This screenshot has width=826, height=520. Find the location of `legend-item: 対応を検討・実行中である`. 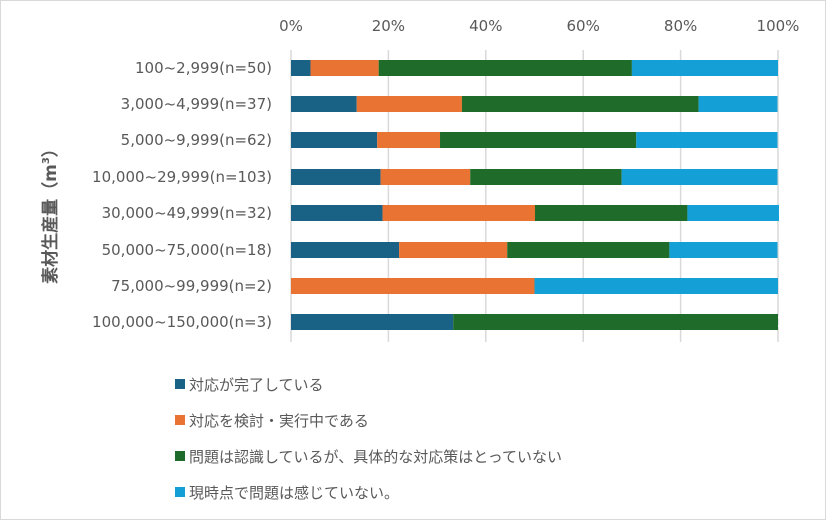

legend-item: 対応を検討・実行中である is located at coordinates (368, 420).